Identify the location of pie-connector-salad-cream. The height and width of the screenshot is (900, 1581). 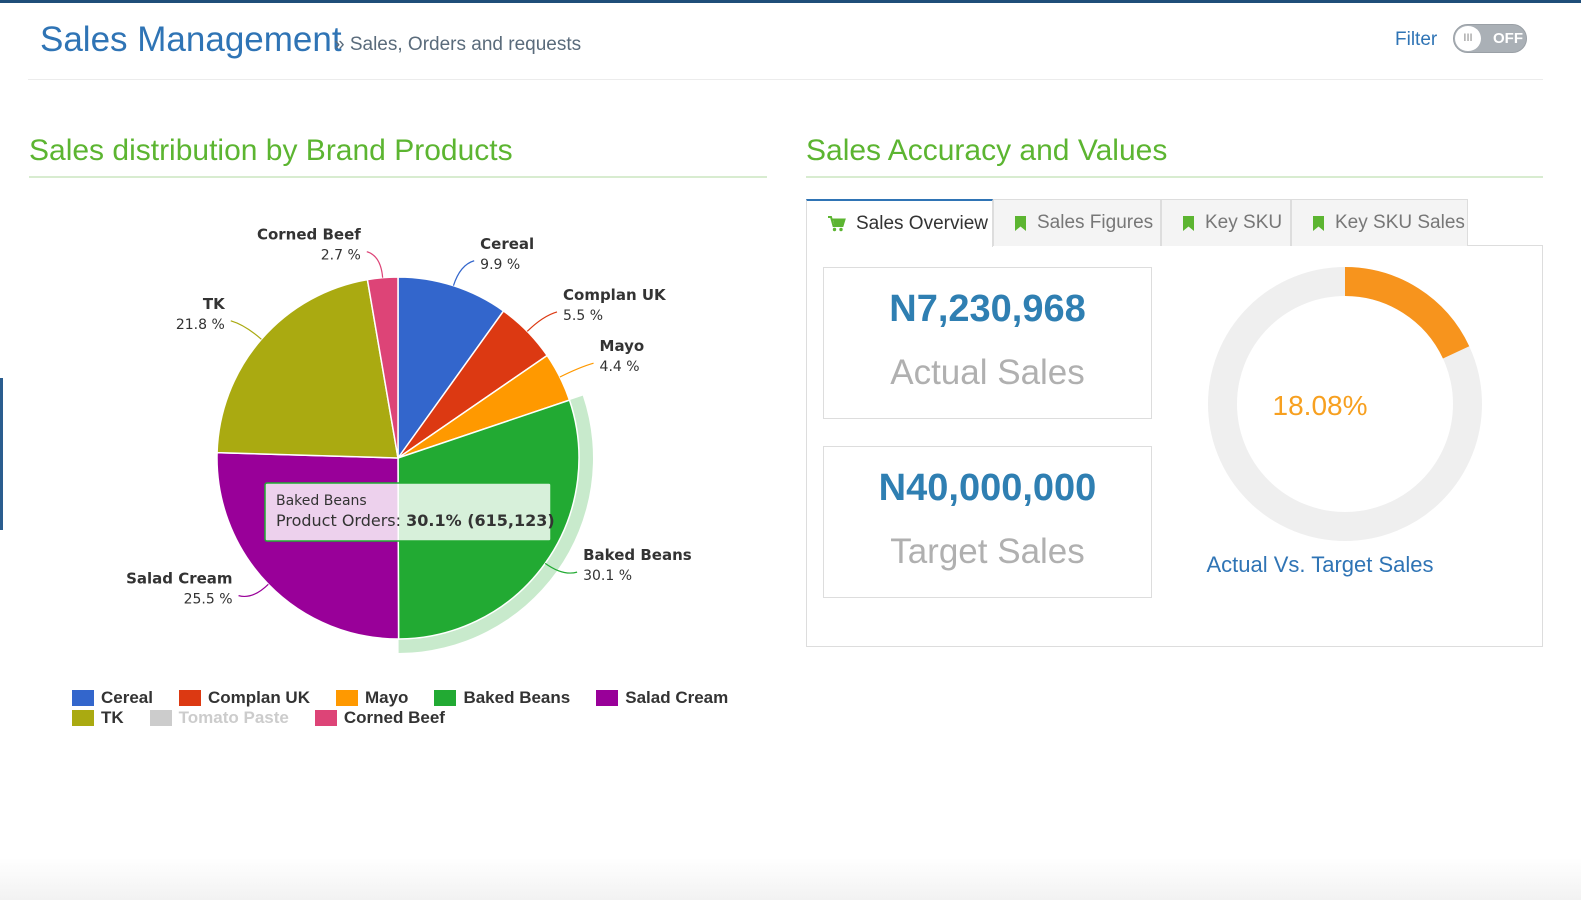
(253, 590).